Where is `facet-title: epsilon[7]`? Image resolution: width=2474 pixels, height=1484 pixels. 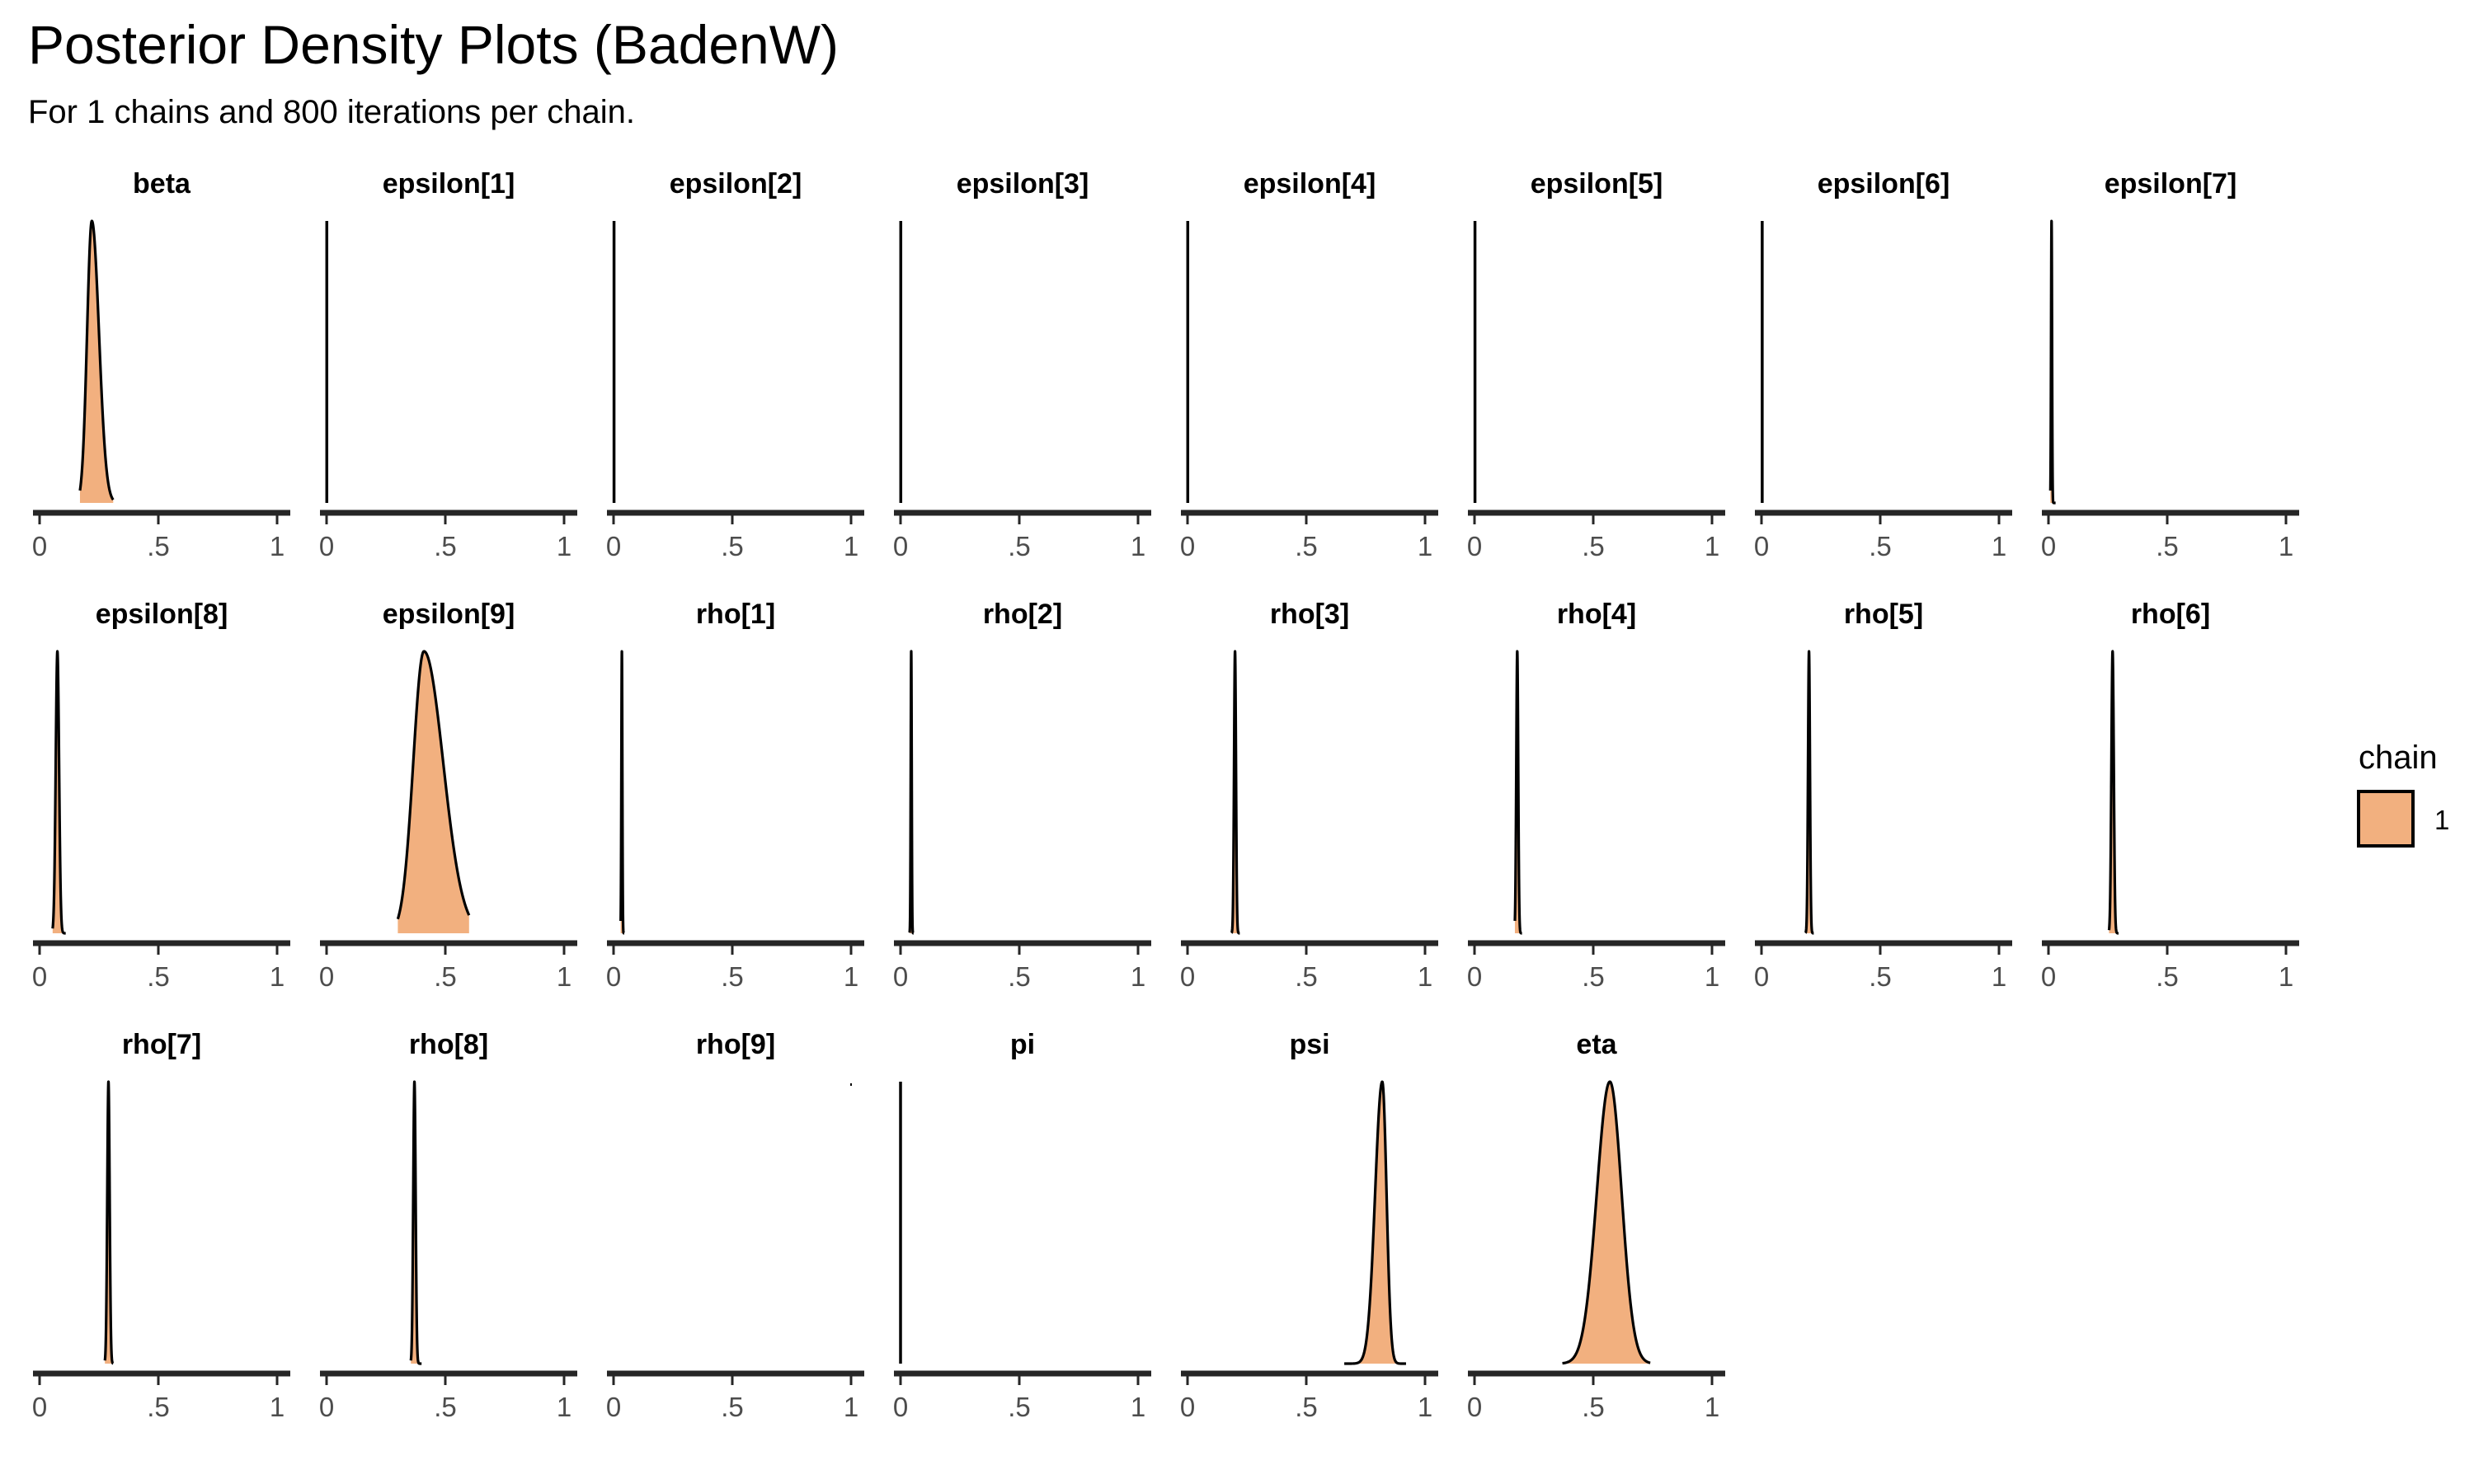 facet-title: epsilon[7] is located at coordinates (2171, 184).